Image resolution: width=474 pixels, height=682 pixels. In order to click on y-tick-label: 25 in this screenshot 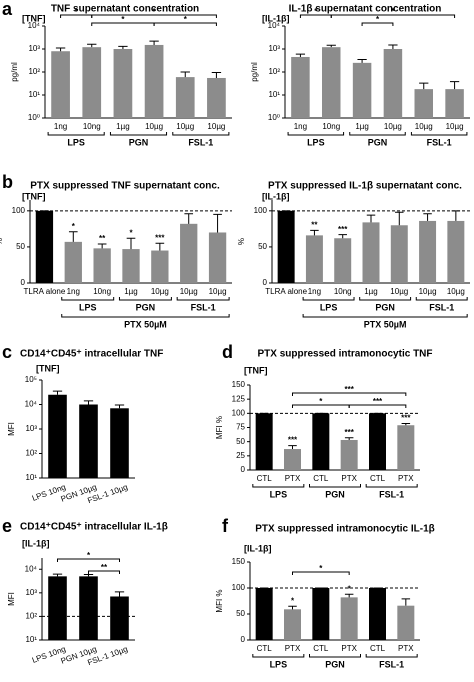, I will do `click(240, 455)`.